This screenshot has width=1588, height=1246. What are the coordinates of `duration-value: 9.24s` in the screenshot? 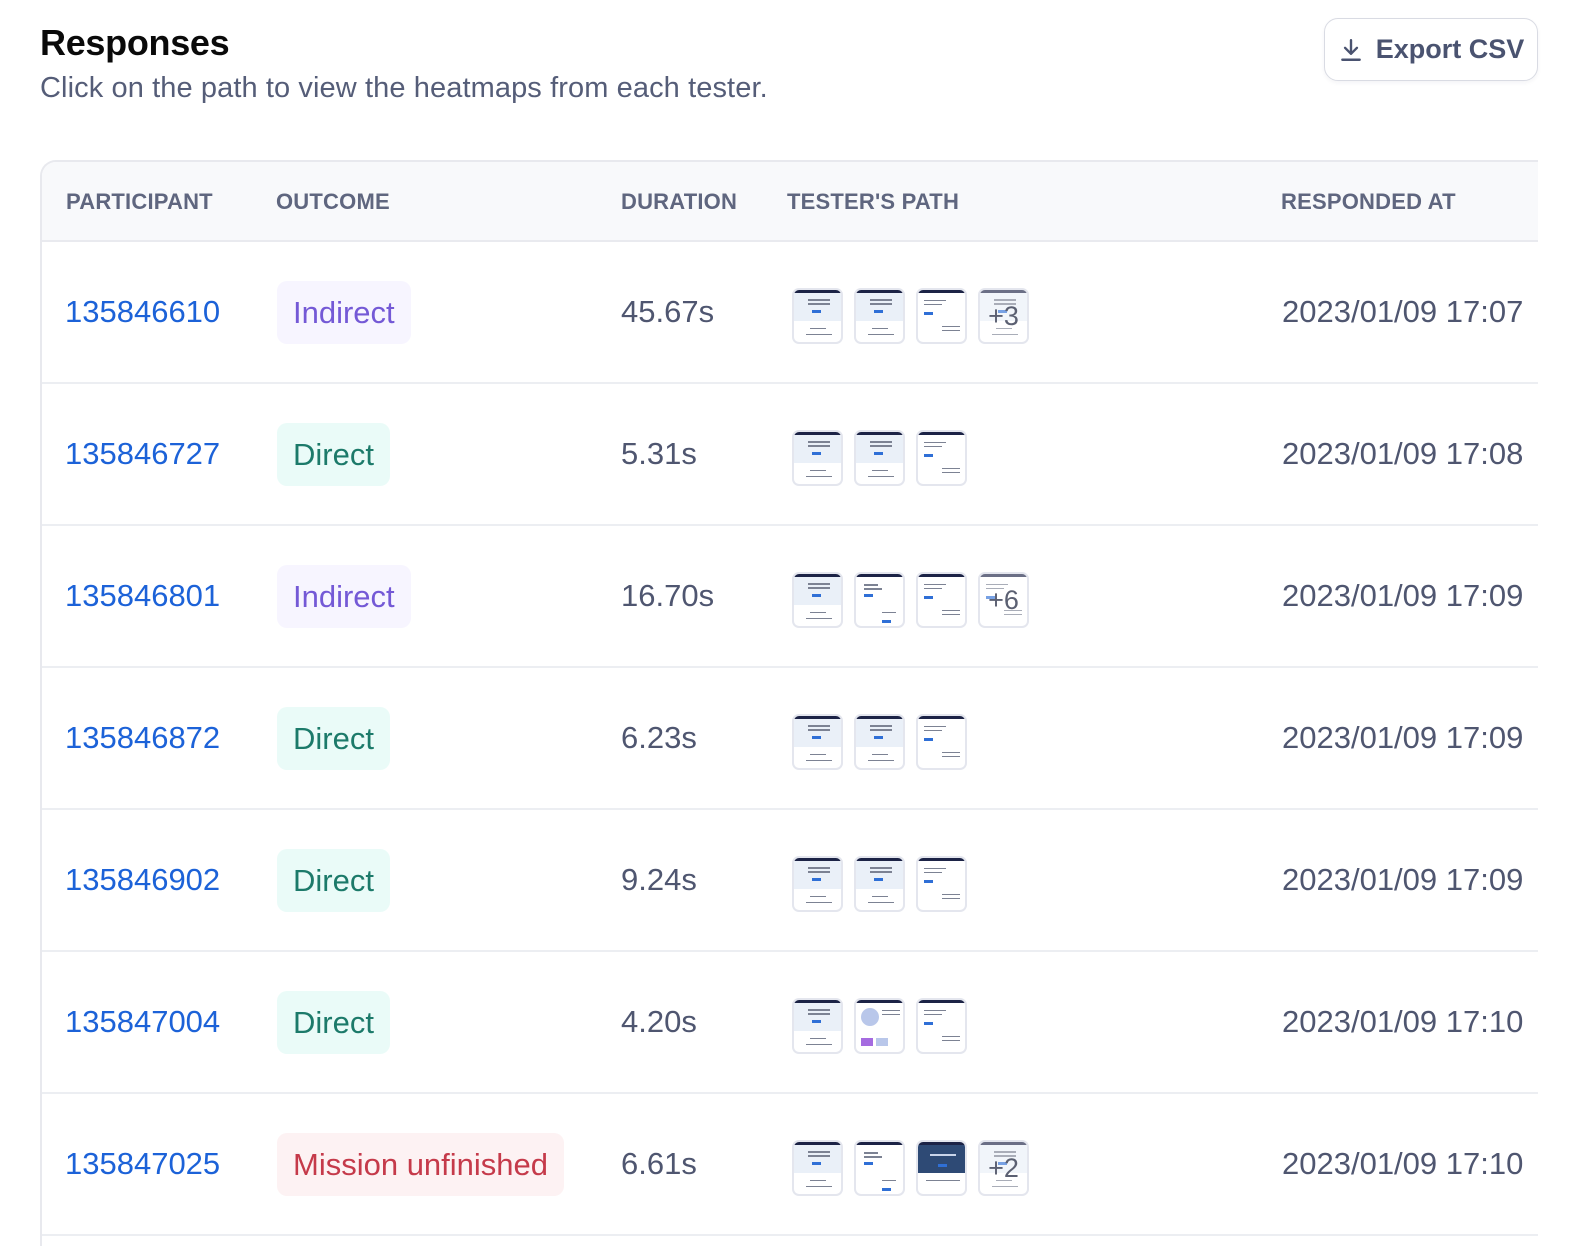 It's located at (659, 879).